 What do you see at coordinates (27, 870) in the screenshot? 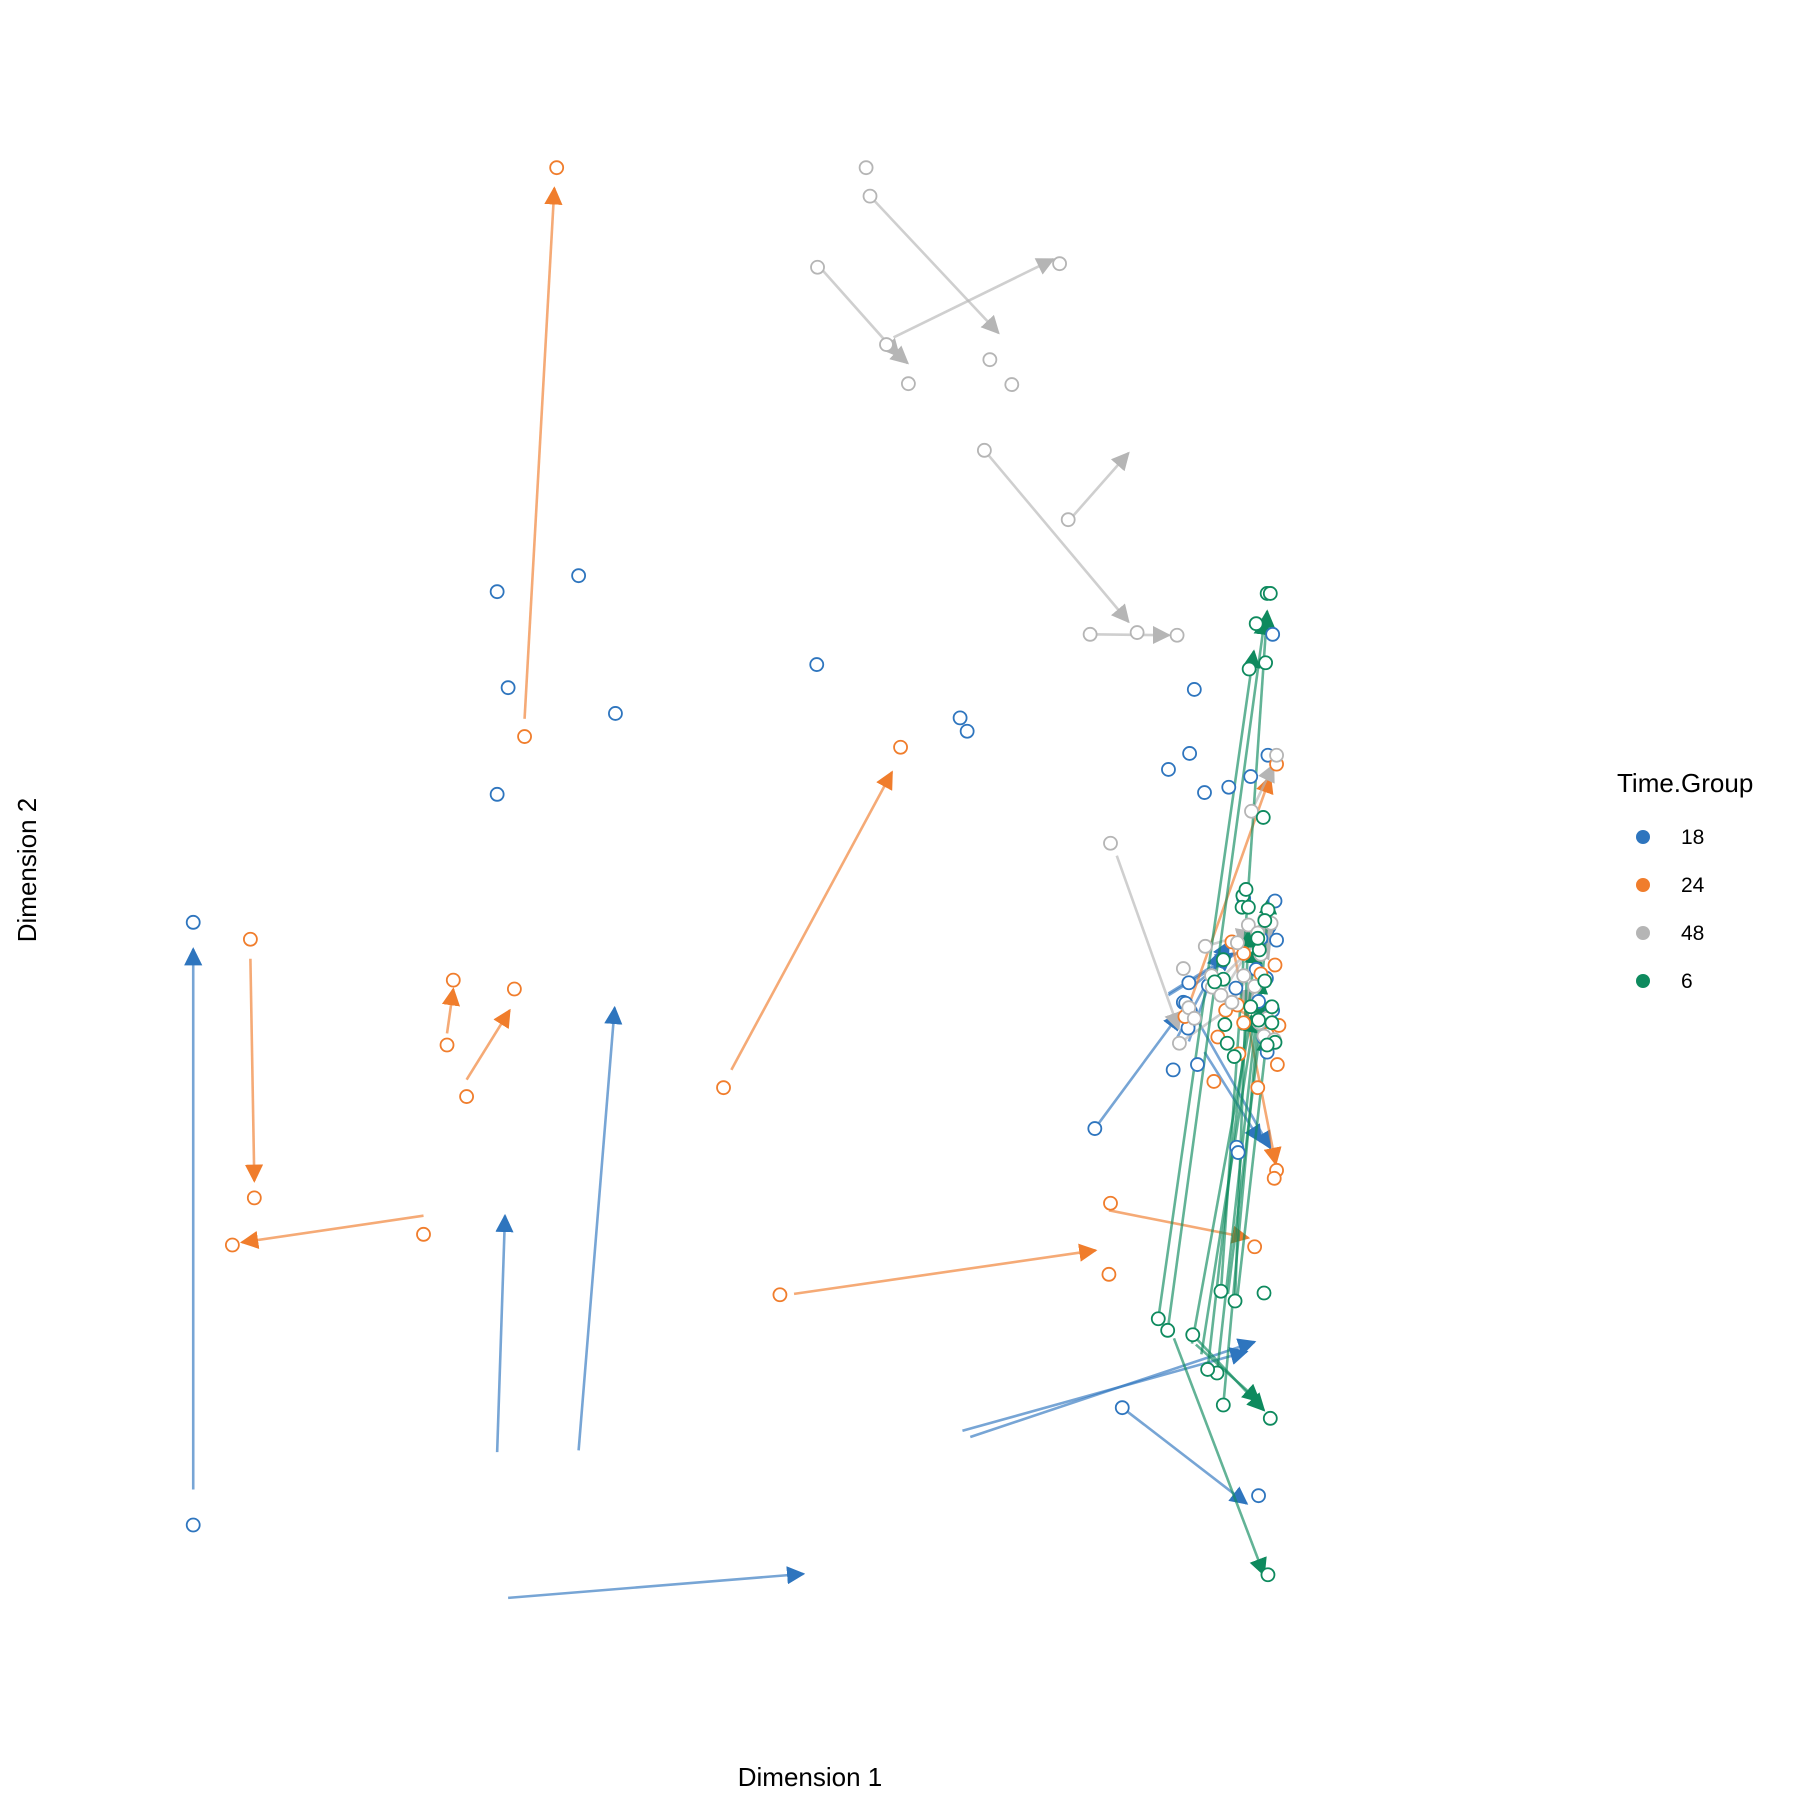
I see `y-axis-title: Dimension 2` at bounding box center [27, 870].